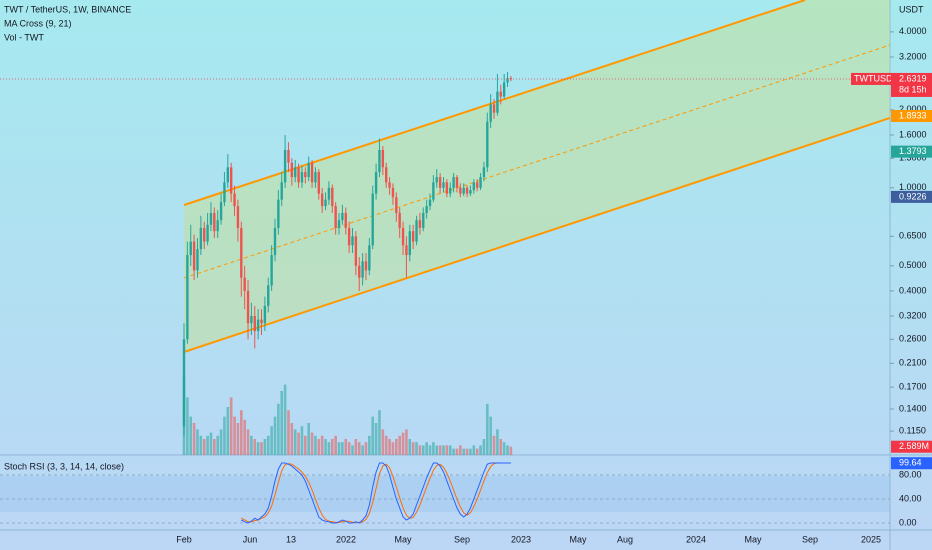 The width and height of the screenshot is (932, 550). I want to click on y-tick-label: 4.0000, so click(913, 31).